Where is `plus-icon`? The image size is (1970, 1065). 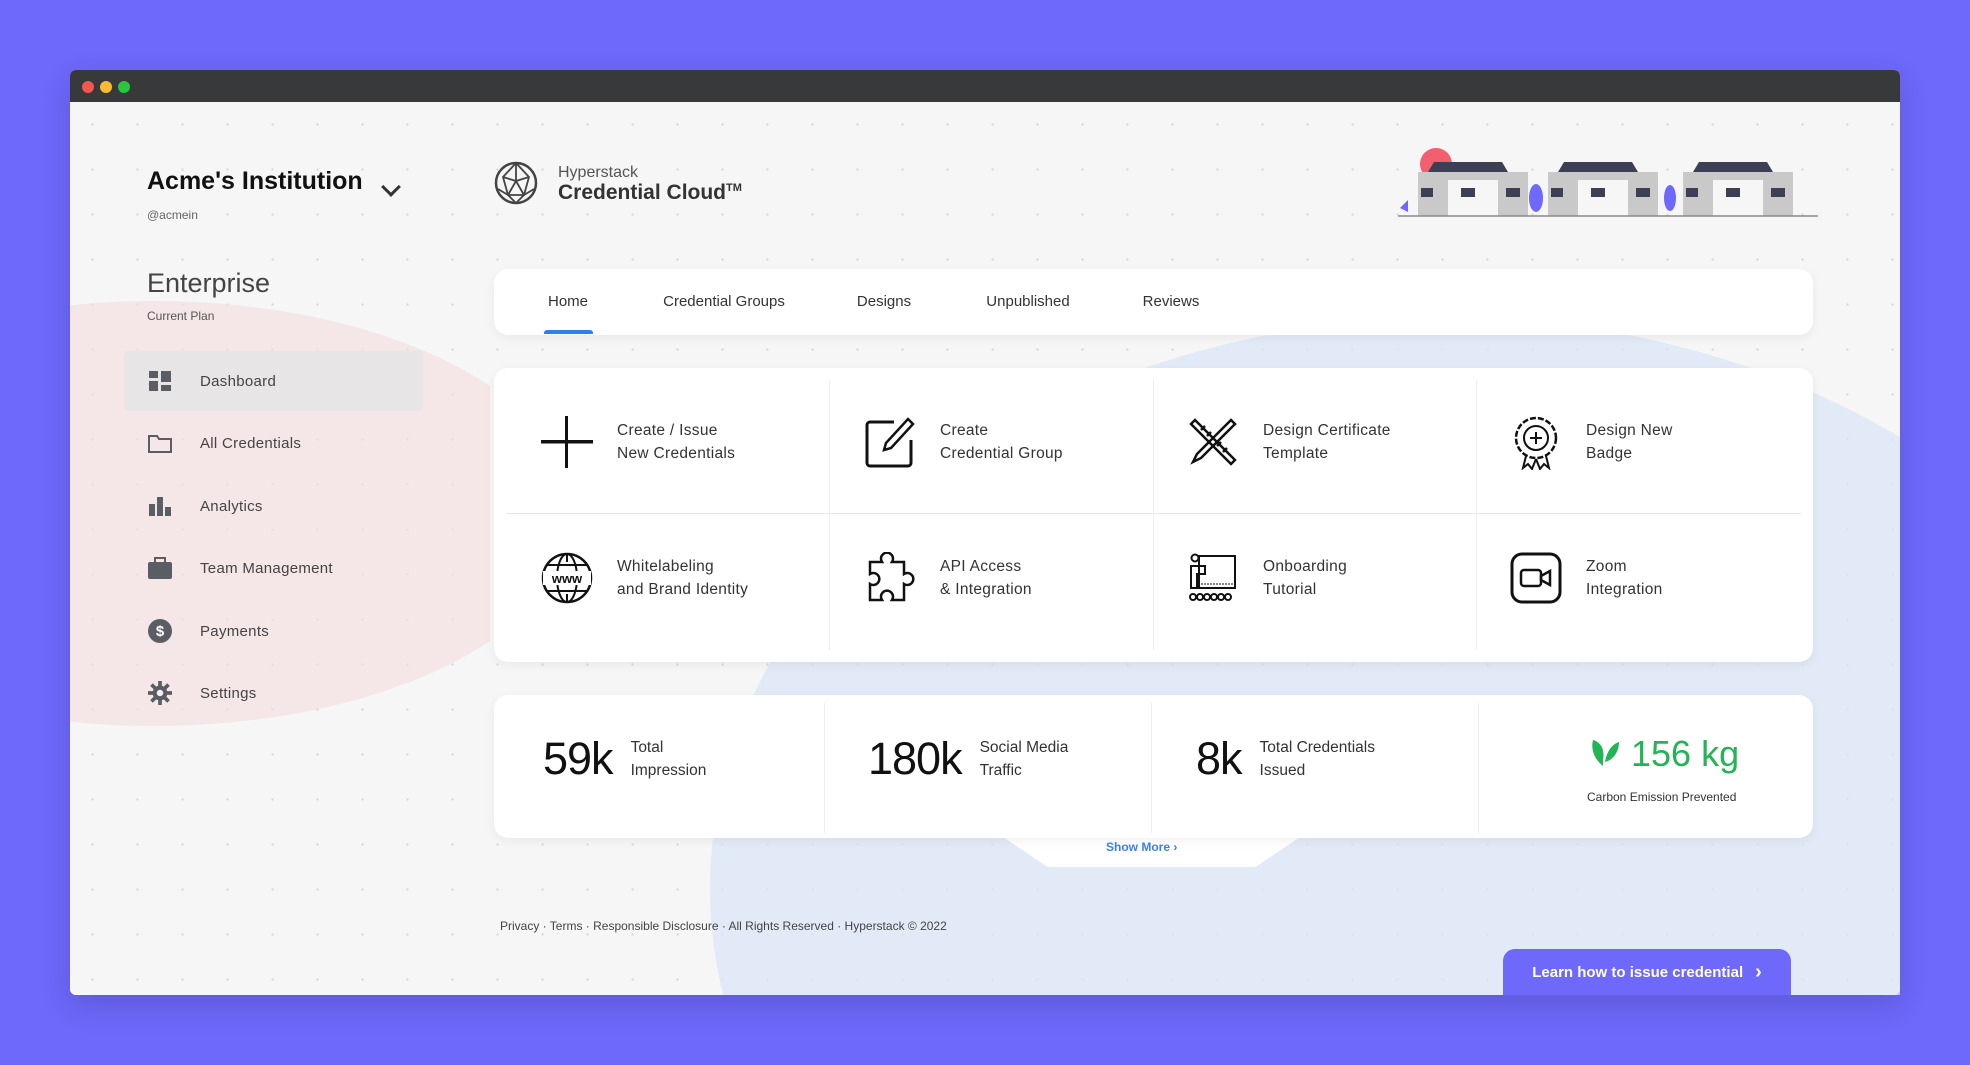 plus-icon is located at coordinates (567, 442).